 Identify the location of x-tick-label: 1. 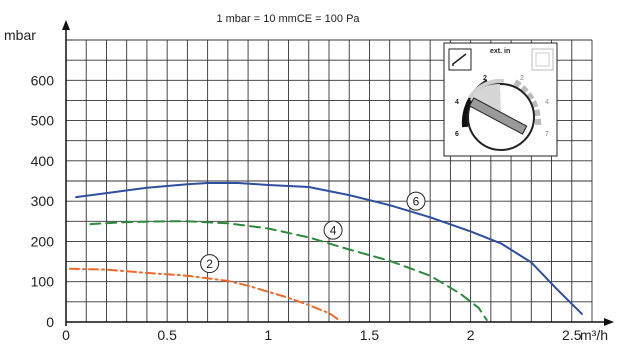
(268, 335).